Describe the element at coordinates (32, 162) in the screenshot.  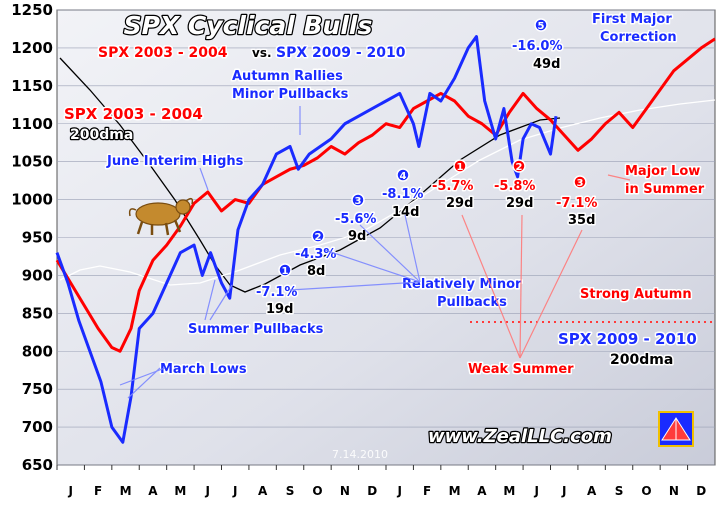
I see `y-tick-label: 1050` at that location.